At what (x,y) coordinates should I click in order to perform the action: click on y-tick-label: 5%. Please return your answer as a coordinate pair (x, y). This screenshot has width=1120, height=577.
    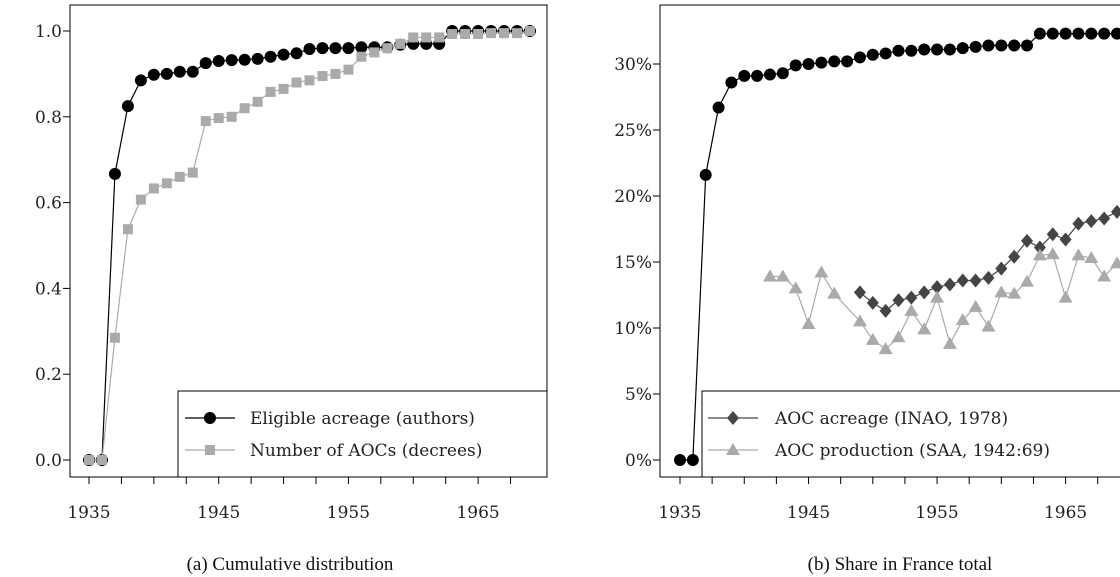
    Looking at the image, I should click on (638, 395).